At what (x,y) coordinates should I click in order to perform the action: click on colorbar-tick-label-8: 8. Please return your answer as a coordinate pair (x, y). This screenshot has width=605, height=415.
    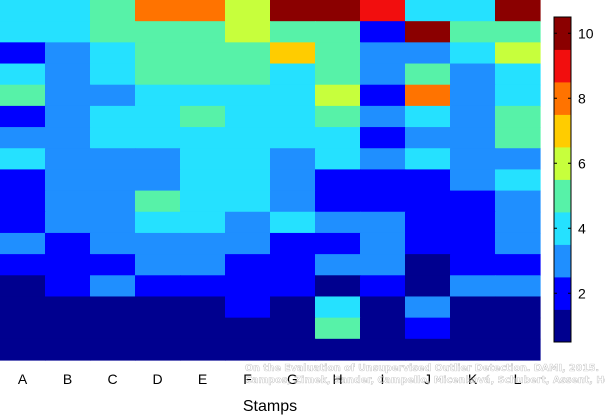
    Looking at the image, I should click on (582, 98).